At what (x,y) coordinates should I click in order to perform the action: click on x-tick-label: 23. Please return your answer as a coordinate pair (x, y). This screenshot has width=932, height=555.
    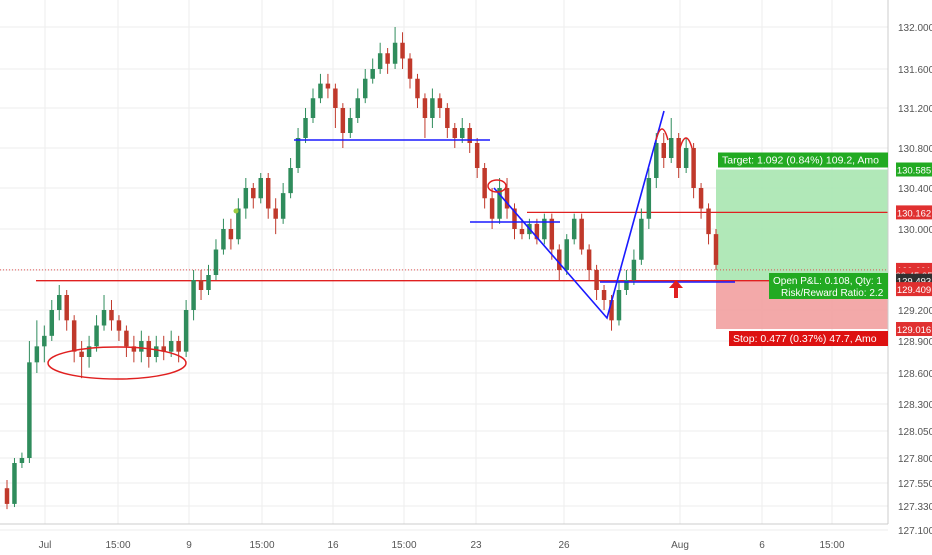
    Looking at the image, I should click on (476, 545).